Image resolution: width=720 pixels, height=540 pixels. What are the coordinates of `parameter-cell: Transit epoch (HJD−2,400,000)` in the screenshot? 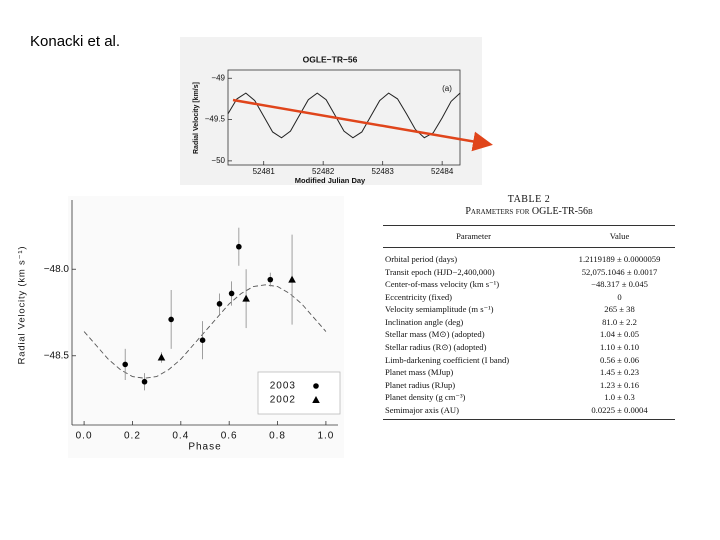 It's located at (440, 271).